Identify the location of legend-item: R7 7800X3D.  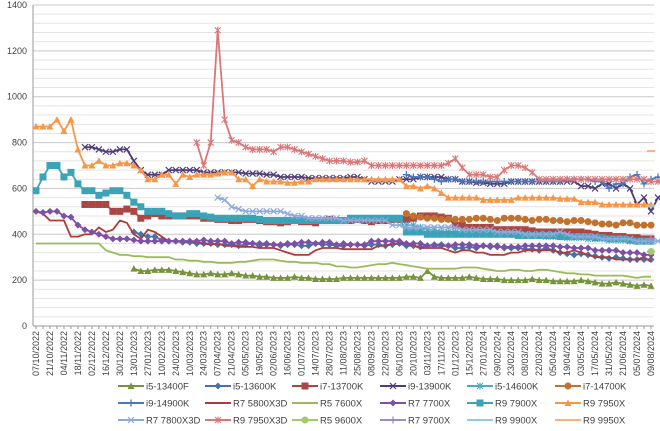
(159, 421).